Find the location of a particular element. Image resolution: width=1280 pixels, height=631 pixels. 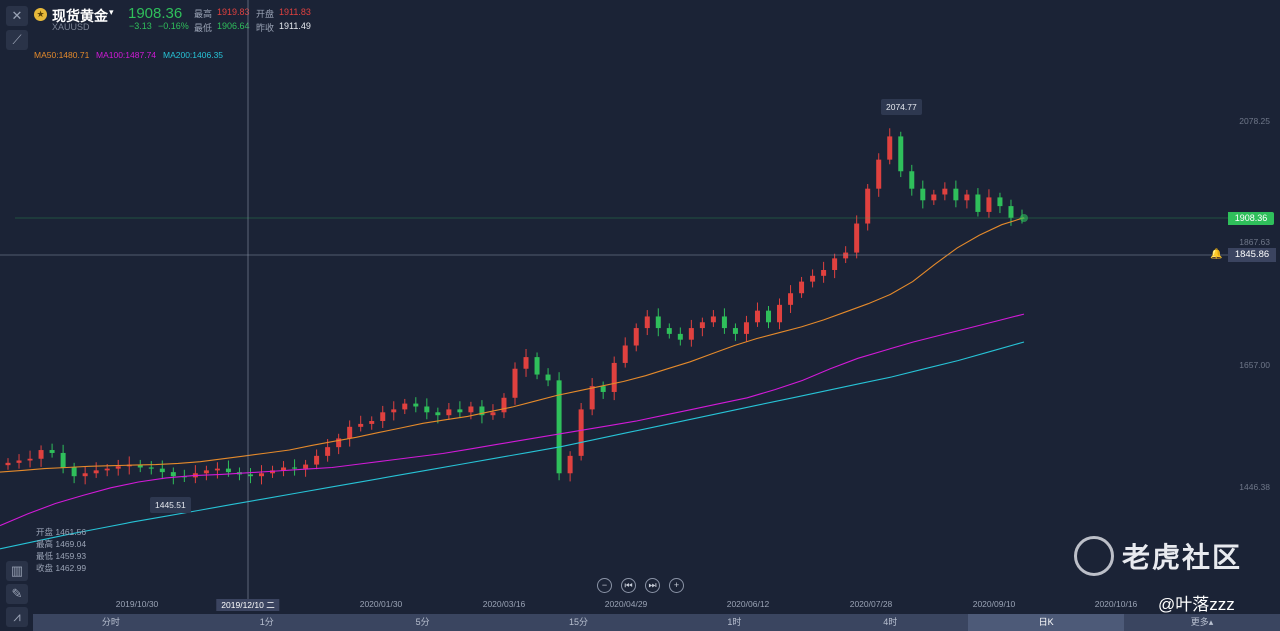

tab-more: 更多▴ is located at coordinates (1202, 622).